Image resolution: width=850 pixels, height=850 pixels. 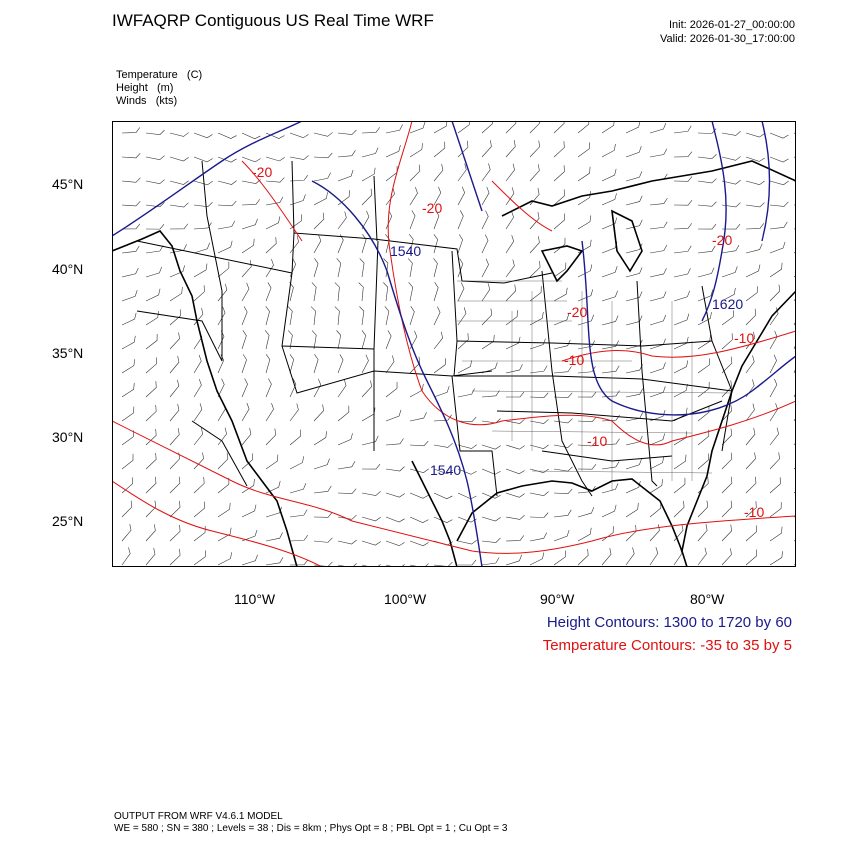 I want to click on height-label: 1540, so click(x=405, y=251).